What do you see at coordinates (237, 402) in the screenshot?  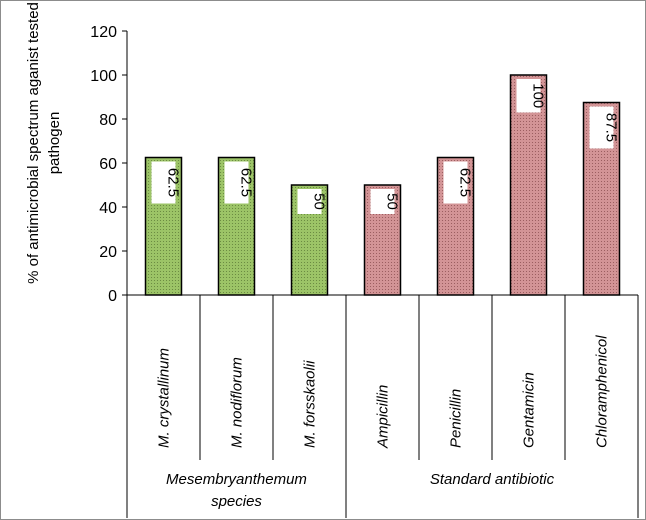 I see `category-label: M. nodiflorum` at bounding box center [237, 402].